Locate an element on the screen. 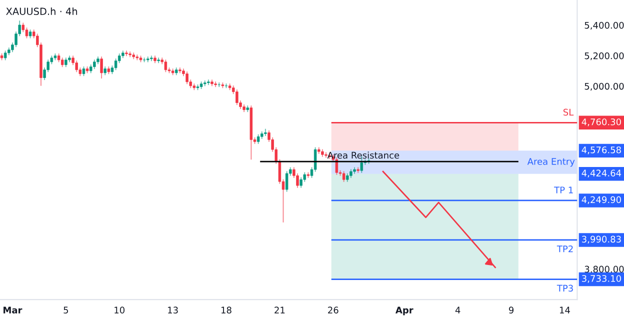 The width and height of the screenshot is (624, 317). x-tick-label: 9 is located at coordinates (511, 310).